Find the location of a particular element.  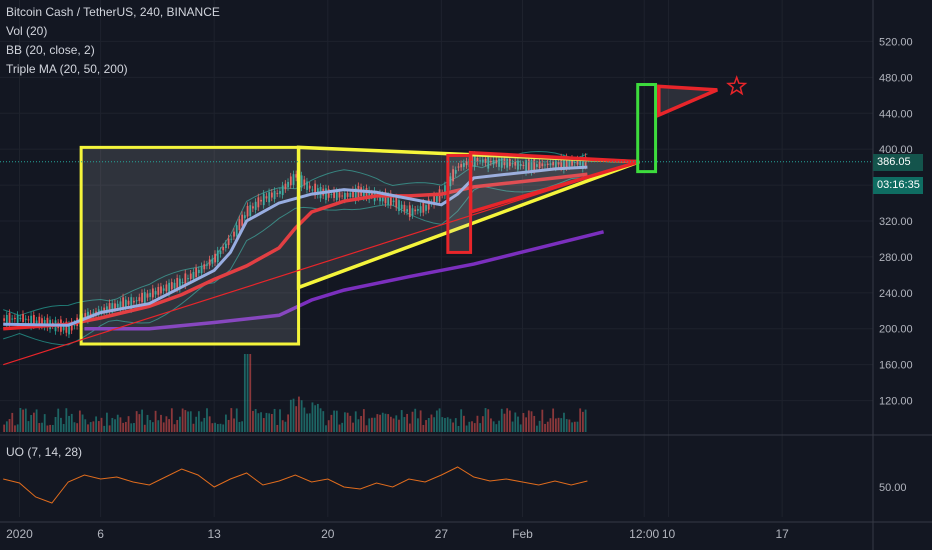

symbol-title: Bitcoin Cash / TetherUS, 240, BINANCE is located at coordinates (113, 12).